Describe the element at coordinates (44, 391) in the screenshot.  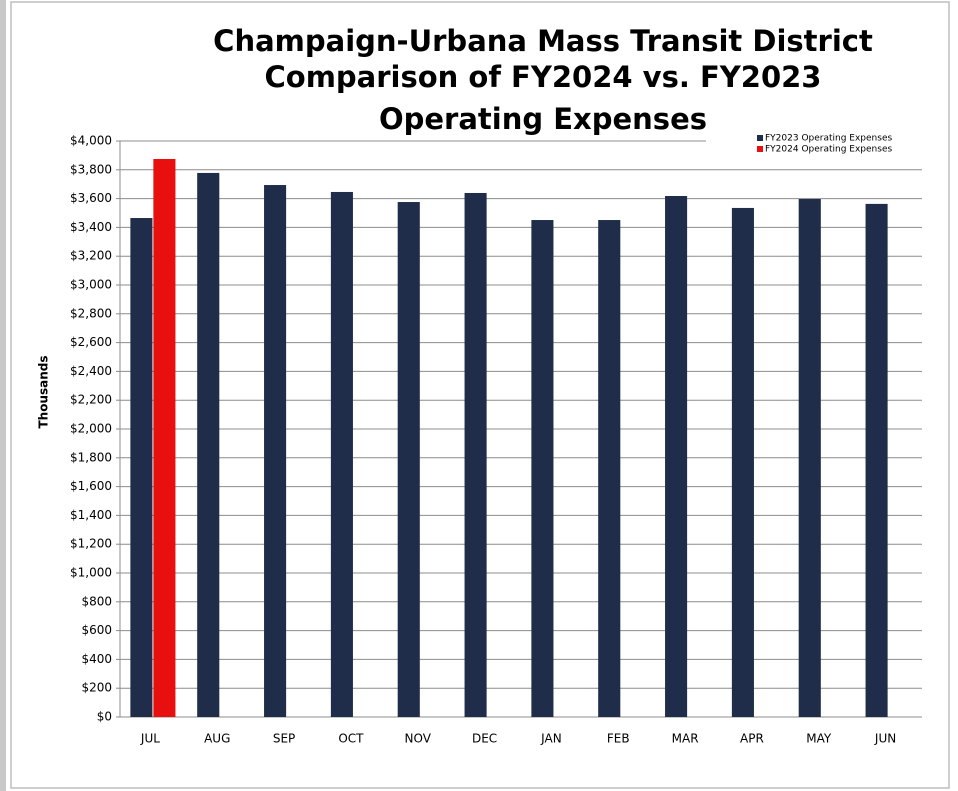
I see `y-axis-label: Thousands` at that location.